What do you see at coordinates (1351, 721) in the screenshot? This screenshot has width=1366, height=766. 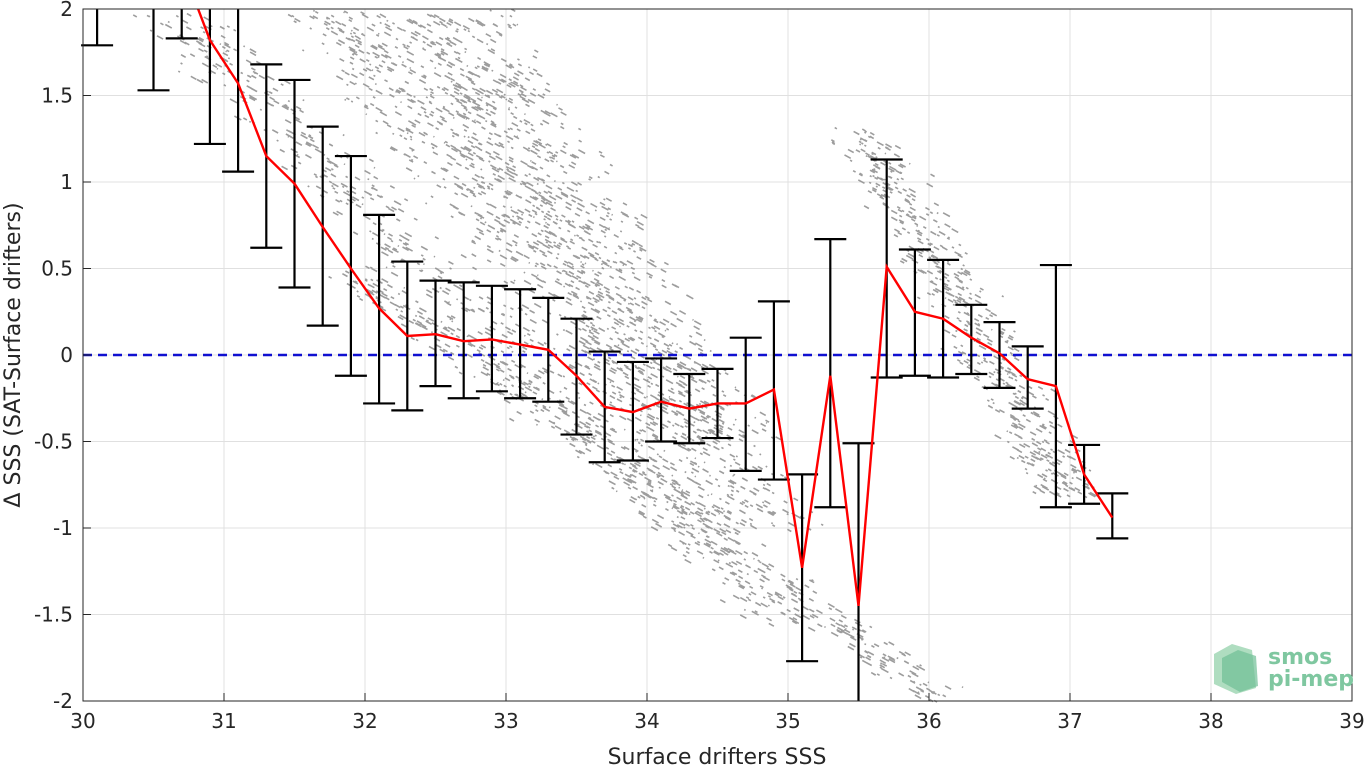 I see `x-tick-label: 39` at bounding box center [1351, 721].